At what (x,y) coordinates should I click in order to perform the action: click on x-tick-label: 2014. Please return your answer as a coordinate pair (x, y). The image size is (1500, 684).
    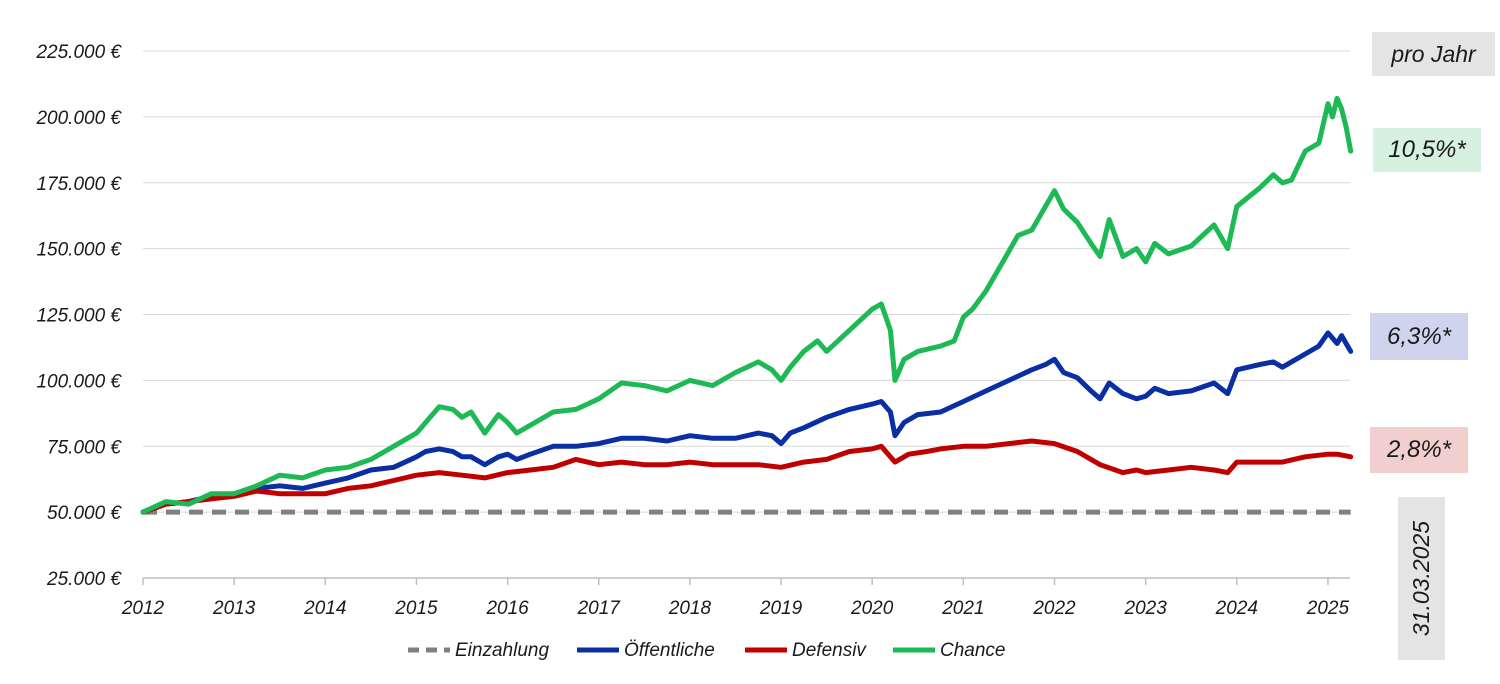
    Looking at the image, I should click on (324, 608).